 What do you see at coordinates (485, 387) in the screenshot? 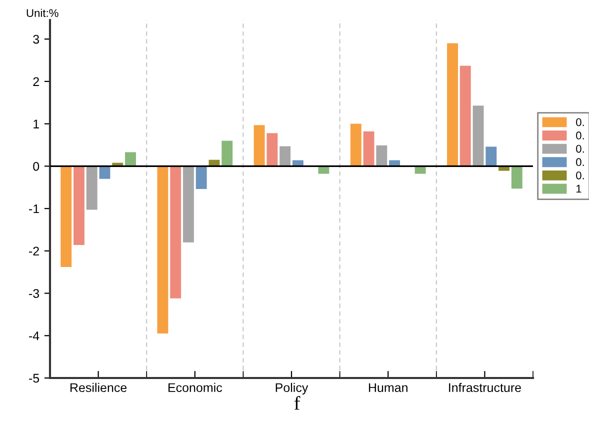
I see `x-tick-label: Infrastructure` at bounding box center [485, 387].